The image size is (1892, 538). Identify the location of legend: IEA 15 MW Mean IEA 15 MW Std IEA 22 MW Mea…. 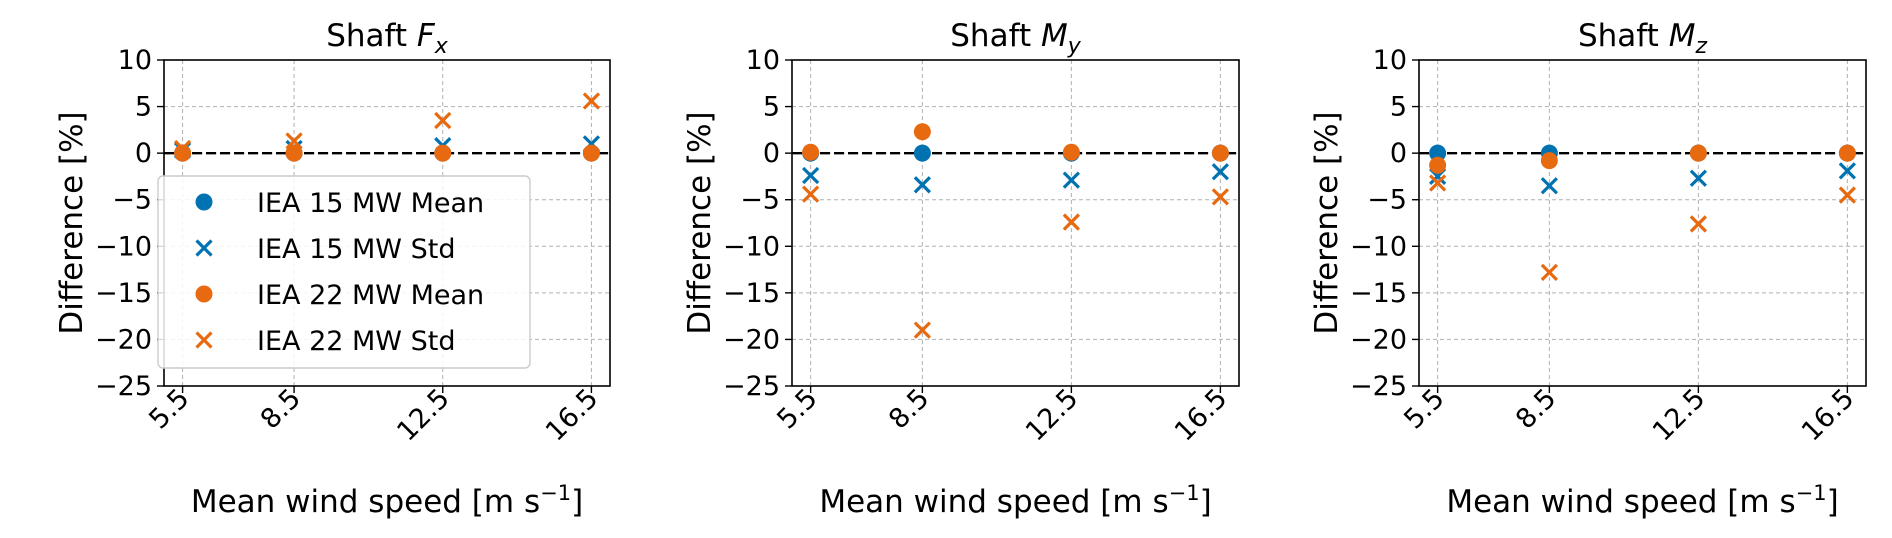
(344, 272).